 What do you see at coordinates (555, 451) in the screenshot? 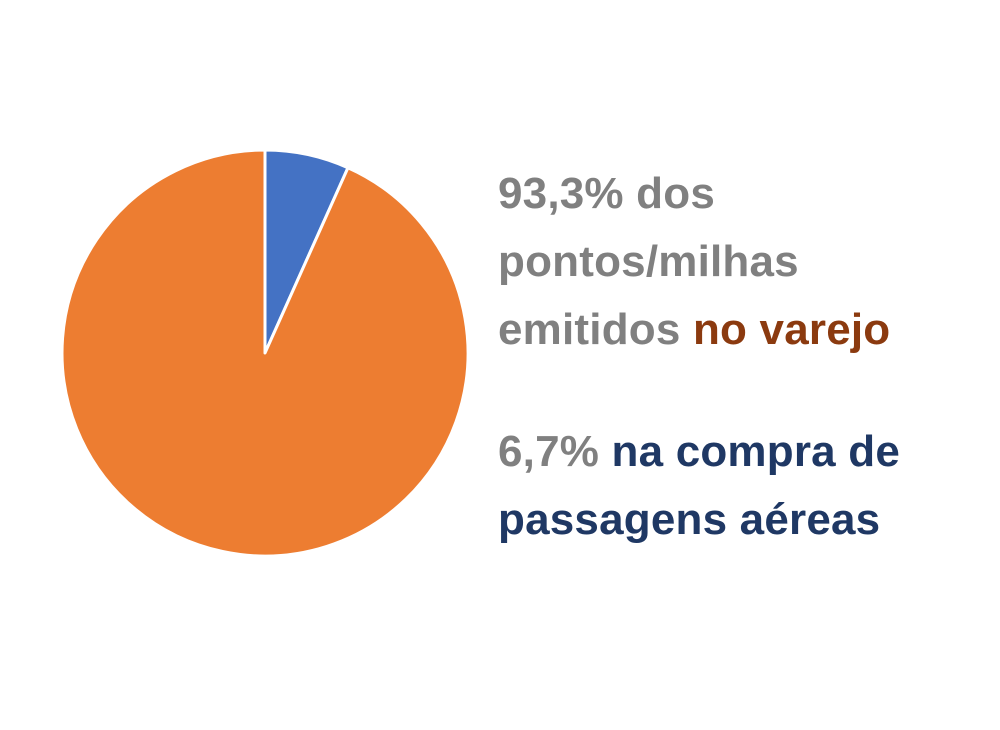
I see `air-label-percent: 6,7%` at bounding box center [555, 451].